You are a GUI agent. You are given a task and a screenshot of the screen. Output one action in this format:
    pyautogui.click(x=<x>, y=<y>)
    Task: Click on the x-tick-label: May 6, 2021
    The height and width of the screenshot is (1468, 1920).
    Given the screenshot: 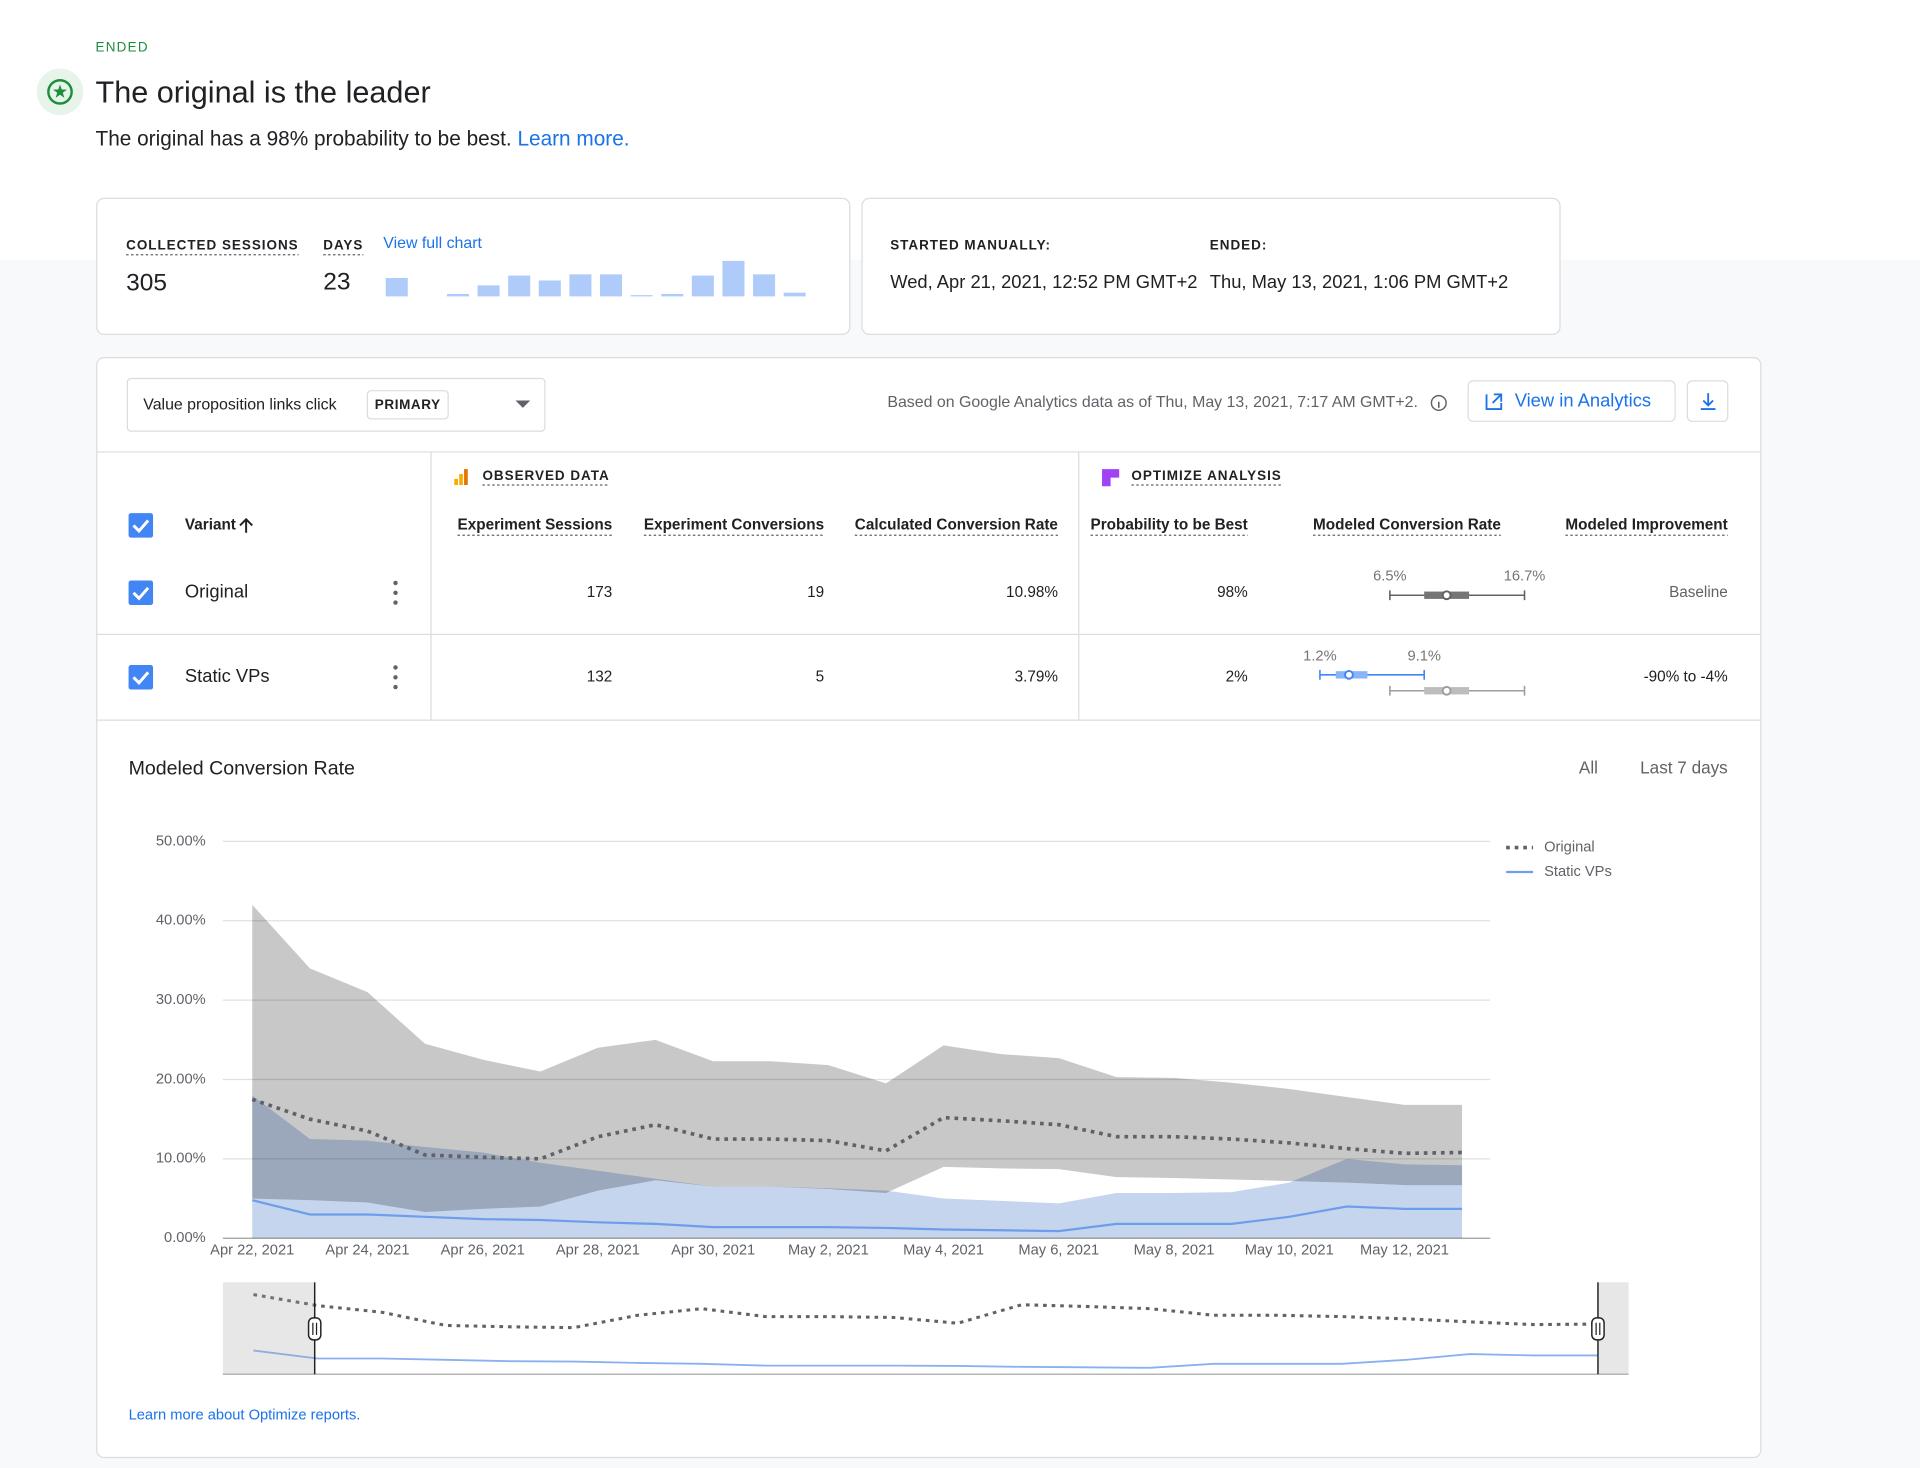 What is the action you would take?
    pyautogui.click(x=1058, y=1250)
    